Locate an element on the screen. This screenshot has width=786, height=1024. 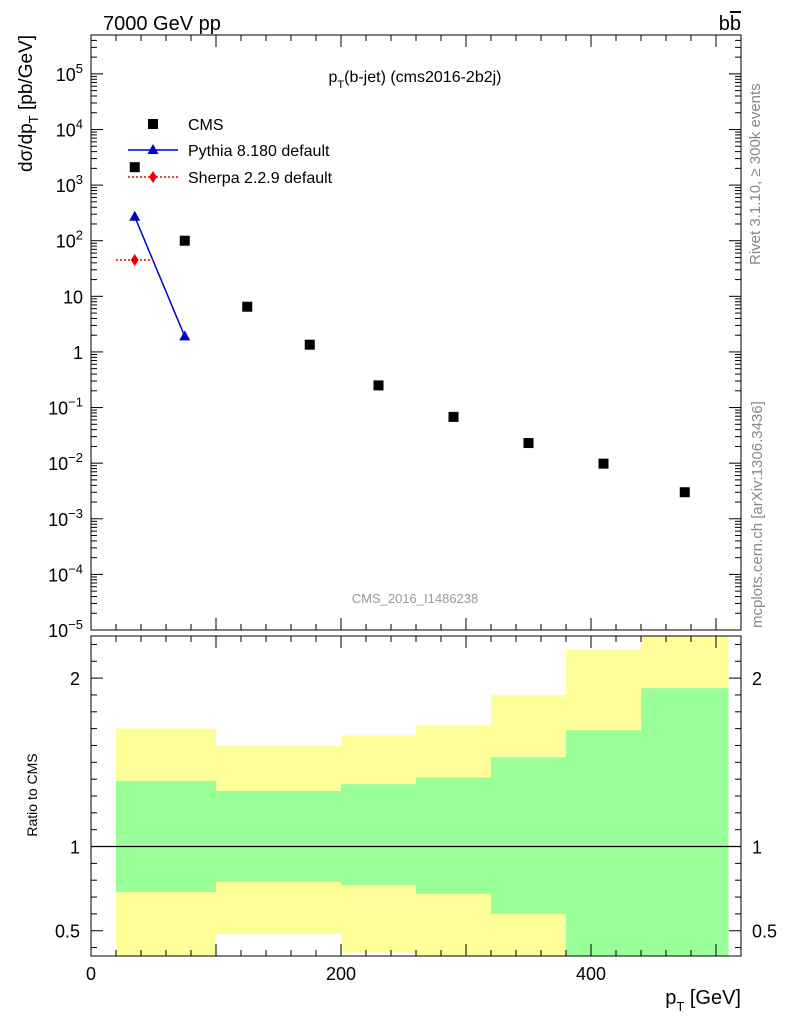
y-tick-label: 10 is located at coordinates (73, 297).